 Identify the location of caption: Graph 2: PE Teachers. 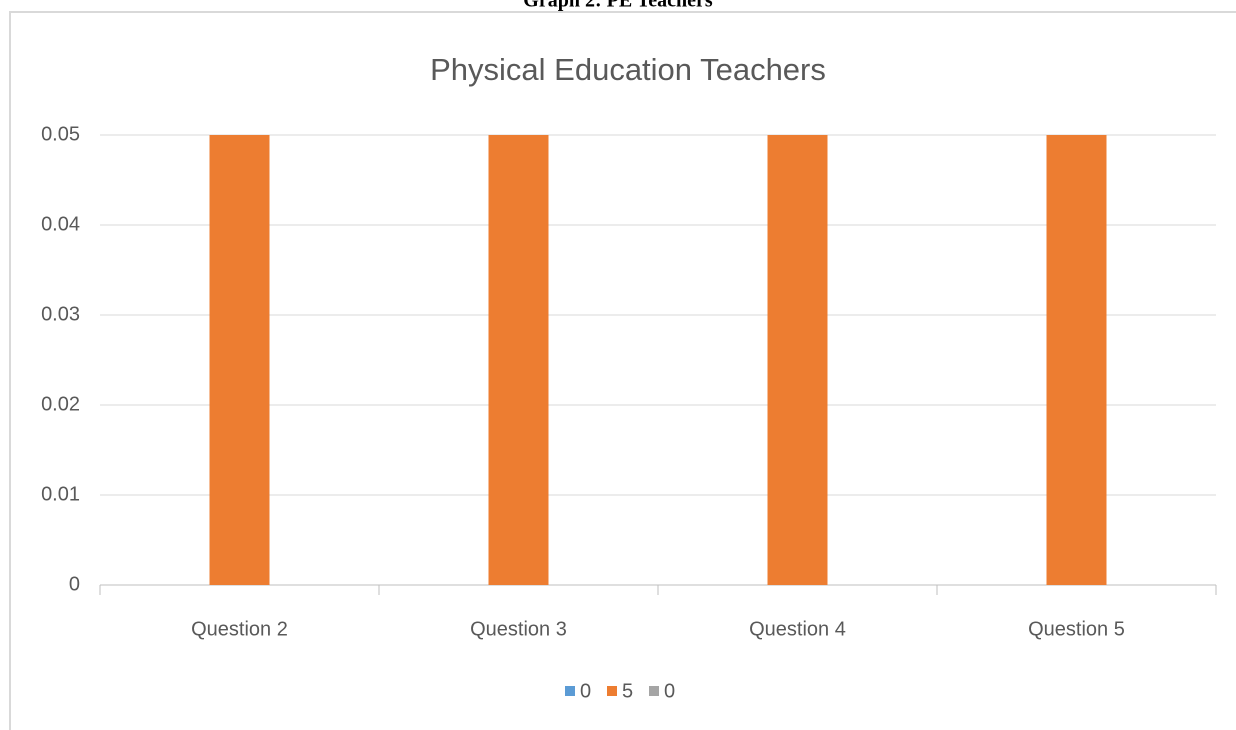
(618, 6).